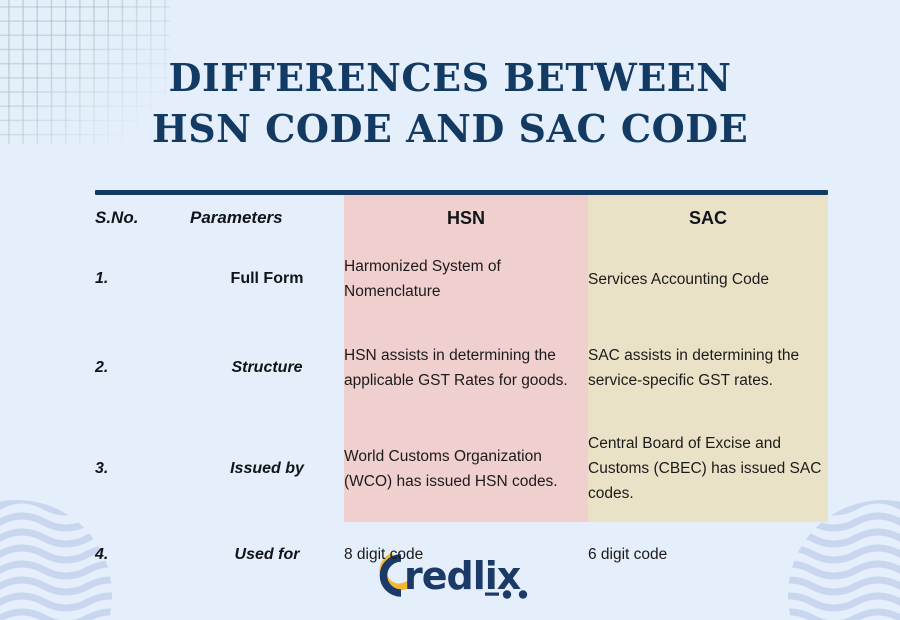  What do you see at coordinates (267, 367) in the screenshot?
I see `row-2-parameter: Structure` at bounding box center [267, 367].